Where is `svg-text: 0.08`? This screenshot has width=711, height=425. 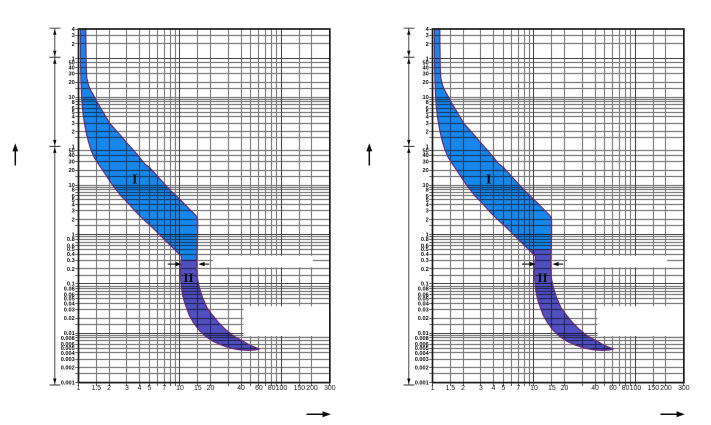 svg-text: 0.08 is located at coordinates (69, 289).